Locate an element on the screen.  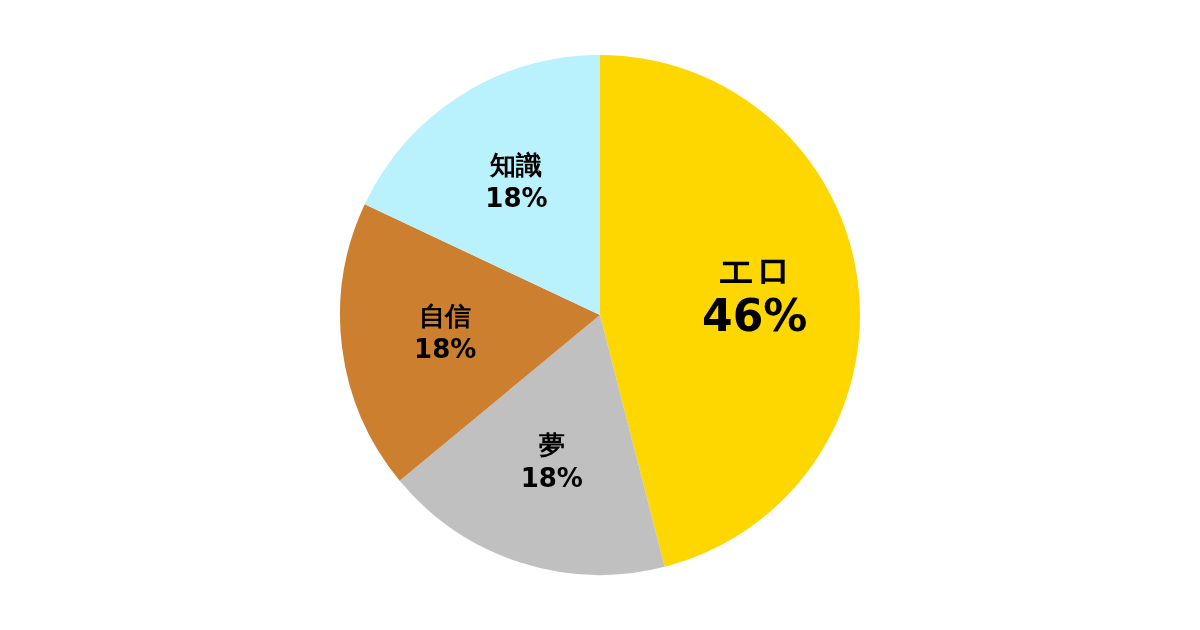
slice-label: 知識 is located at coordinates (516, 165).